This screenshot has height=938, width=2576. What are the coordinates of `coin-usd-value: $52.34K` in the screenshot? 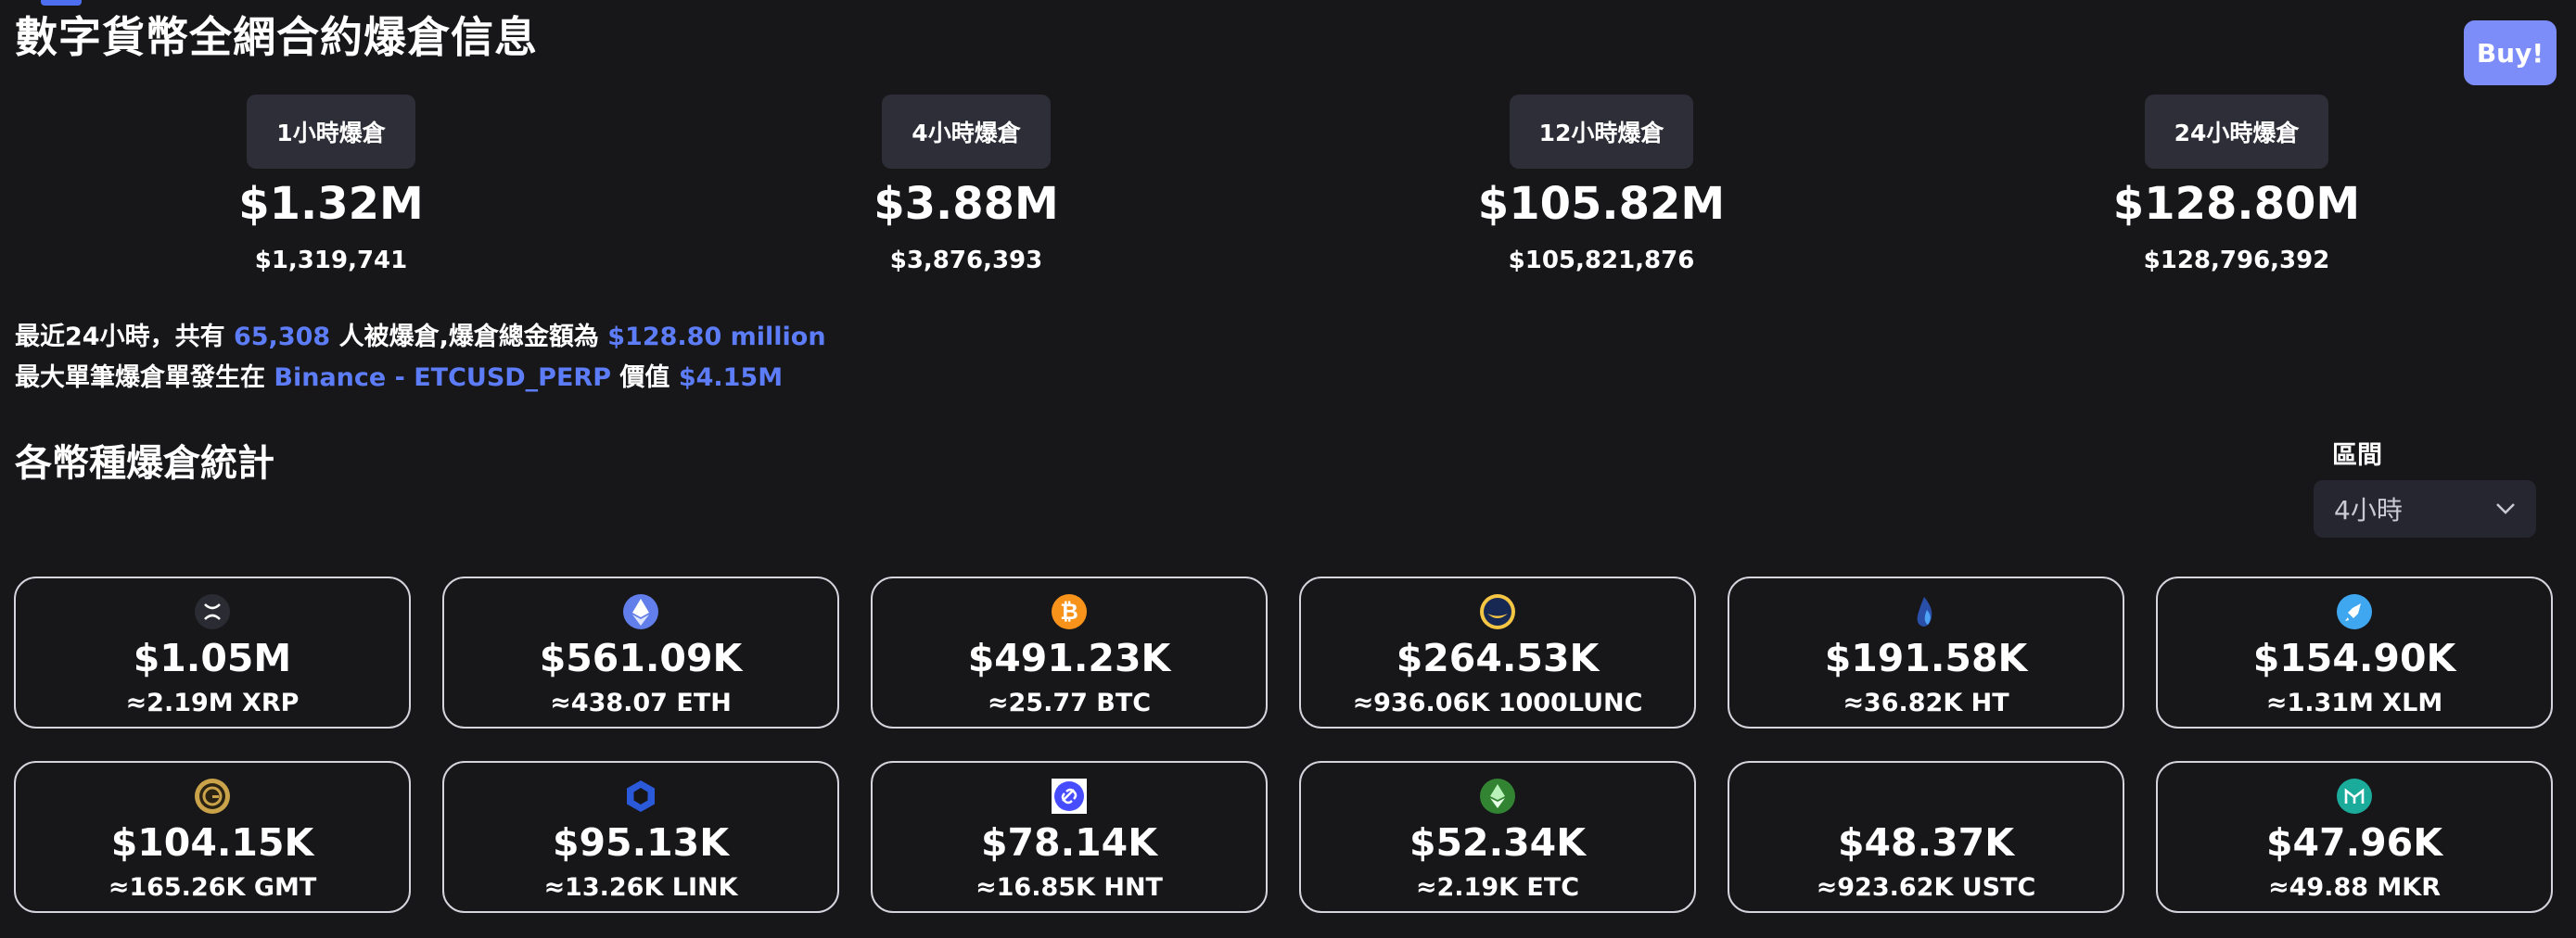 It's located at (1498, 842).